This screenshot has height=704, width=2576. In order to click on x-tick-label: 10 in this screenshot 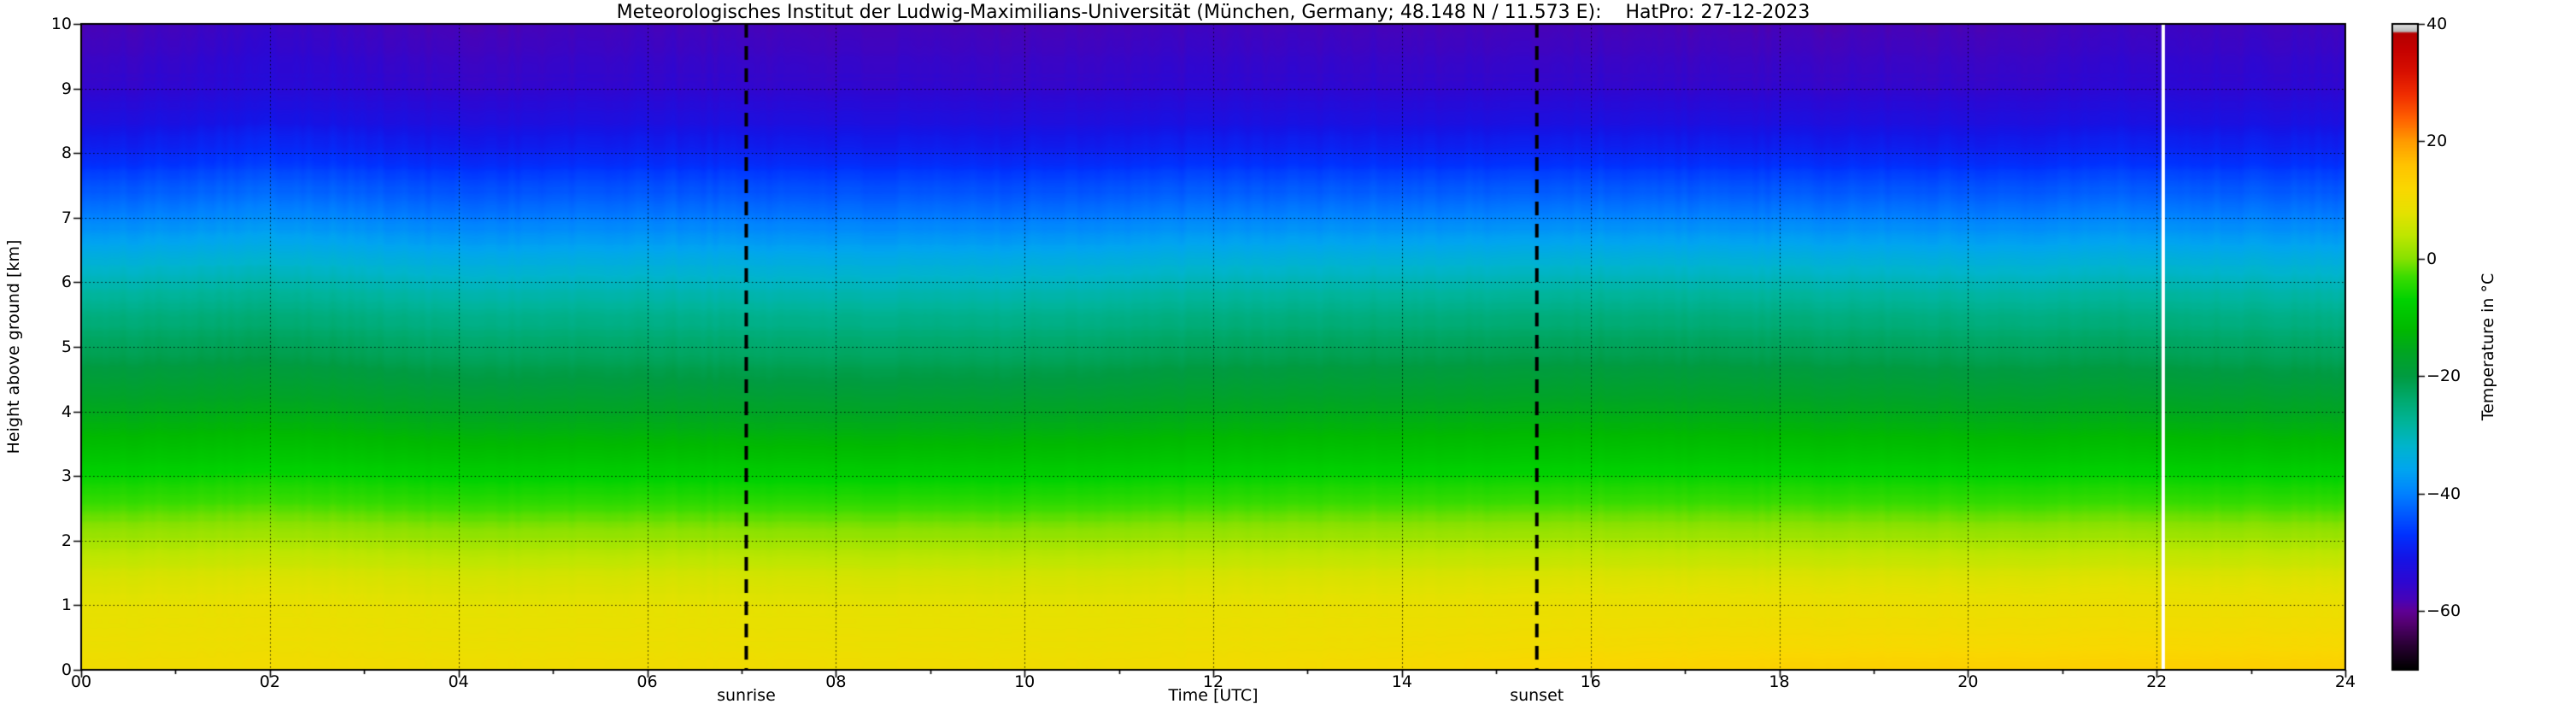, I will do `click(1025, 681)`.